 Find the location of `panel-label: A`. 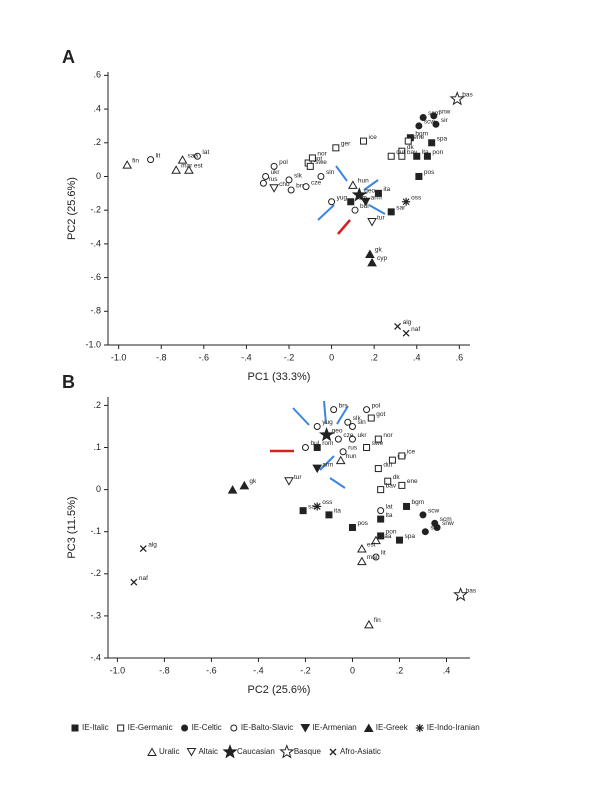

panel-label: A is located at coordinates (68, 57).